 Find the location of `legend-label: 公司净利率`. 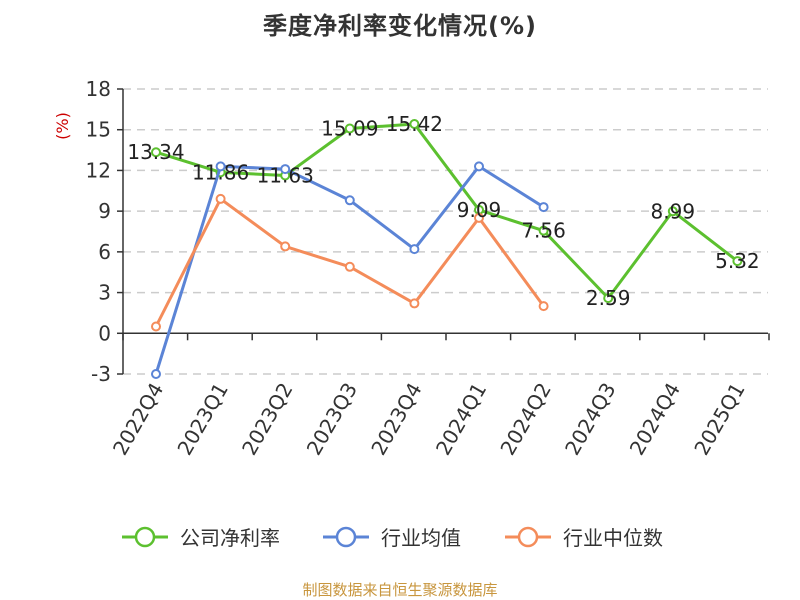

legend-label: 公司净利率 is located at coordinates (230, 538).